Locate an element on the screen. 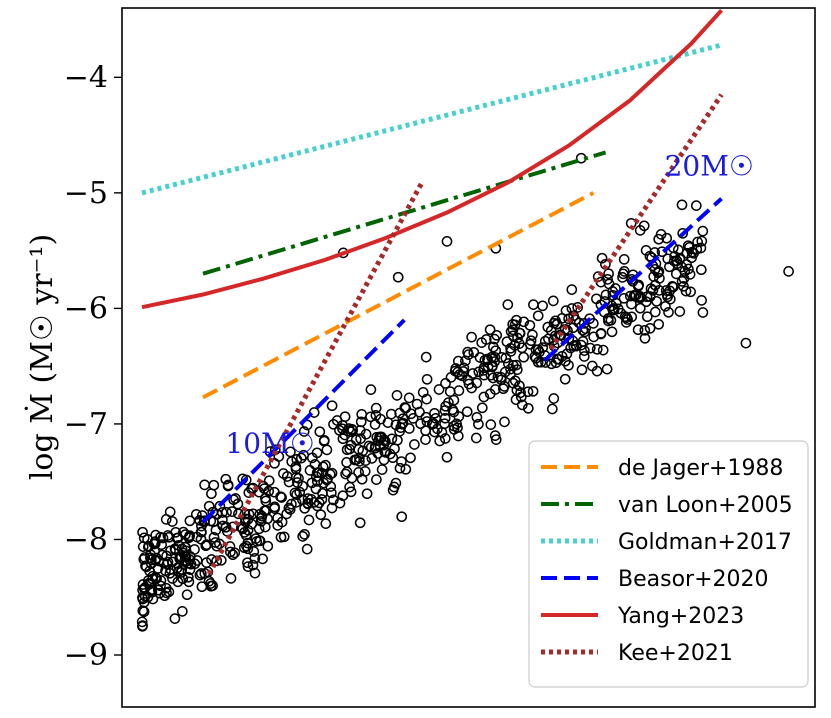 The height and width of the screenshot is (718, 831). annotation-10msun: 10M☉ is located at coordinates (269, 443).